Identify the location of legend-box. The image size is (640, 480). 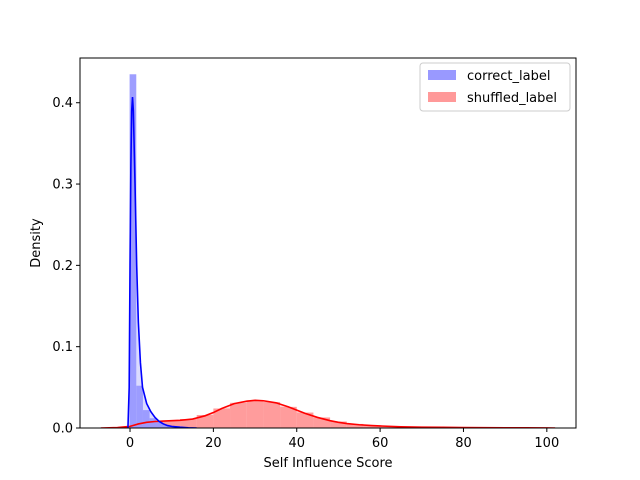
(495, 87).